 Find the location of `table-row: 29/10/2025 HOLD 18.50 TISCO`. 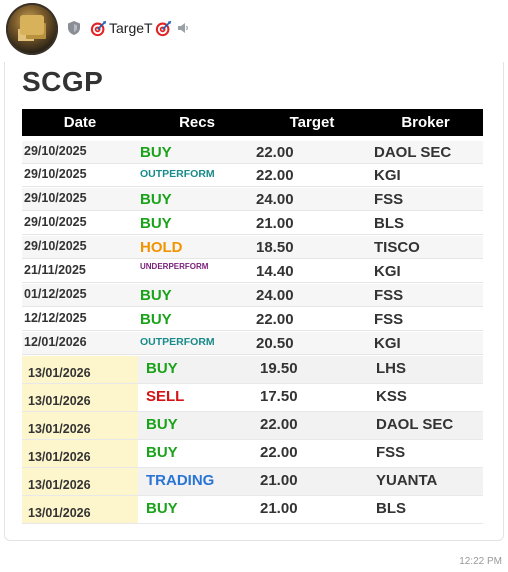

table-row: 29/10/2025 HOLD 18.50 TISCO is located at coordinates (252, 247).